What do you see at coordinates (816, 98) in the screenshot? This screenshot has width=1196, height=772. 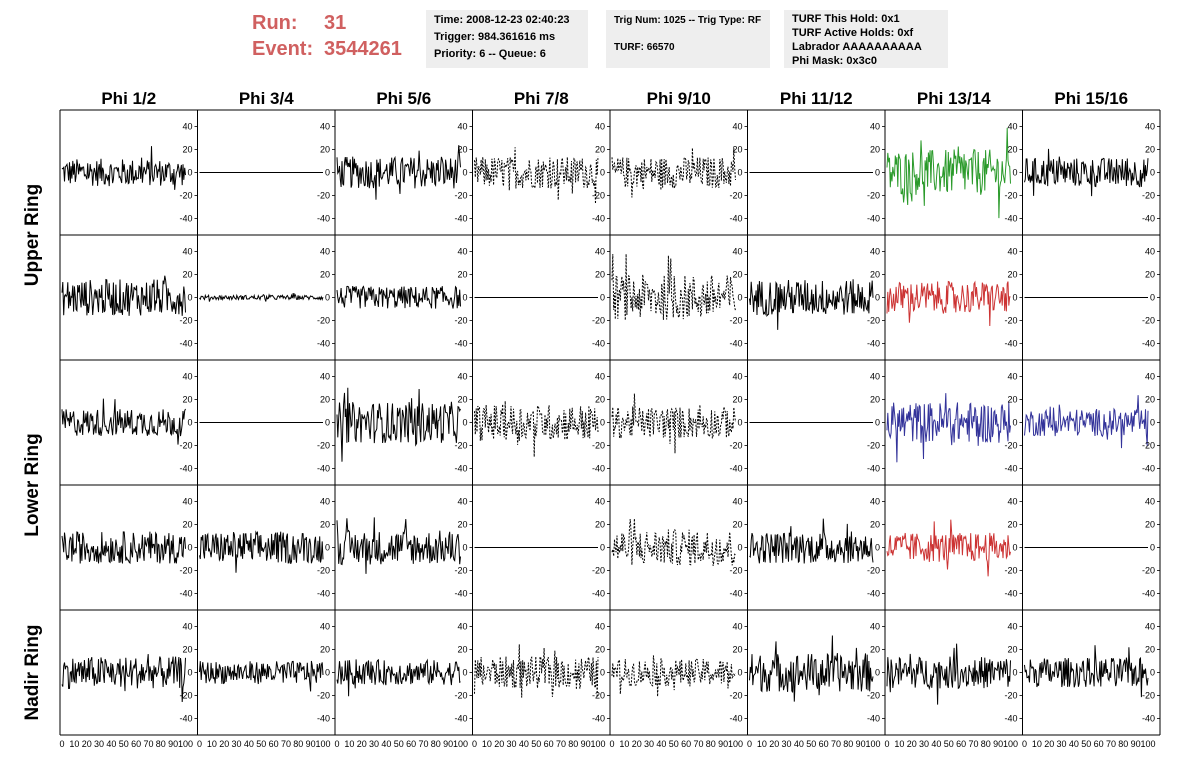 I see `column-header: Phi 11/12` at bounding box center [816, 98].